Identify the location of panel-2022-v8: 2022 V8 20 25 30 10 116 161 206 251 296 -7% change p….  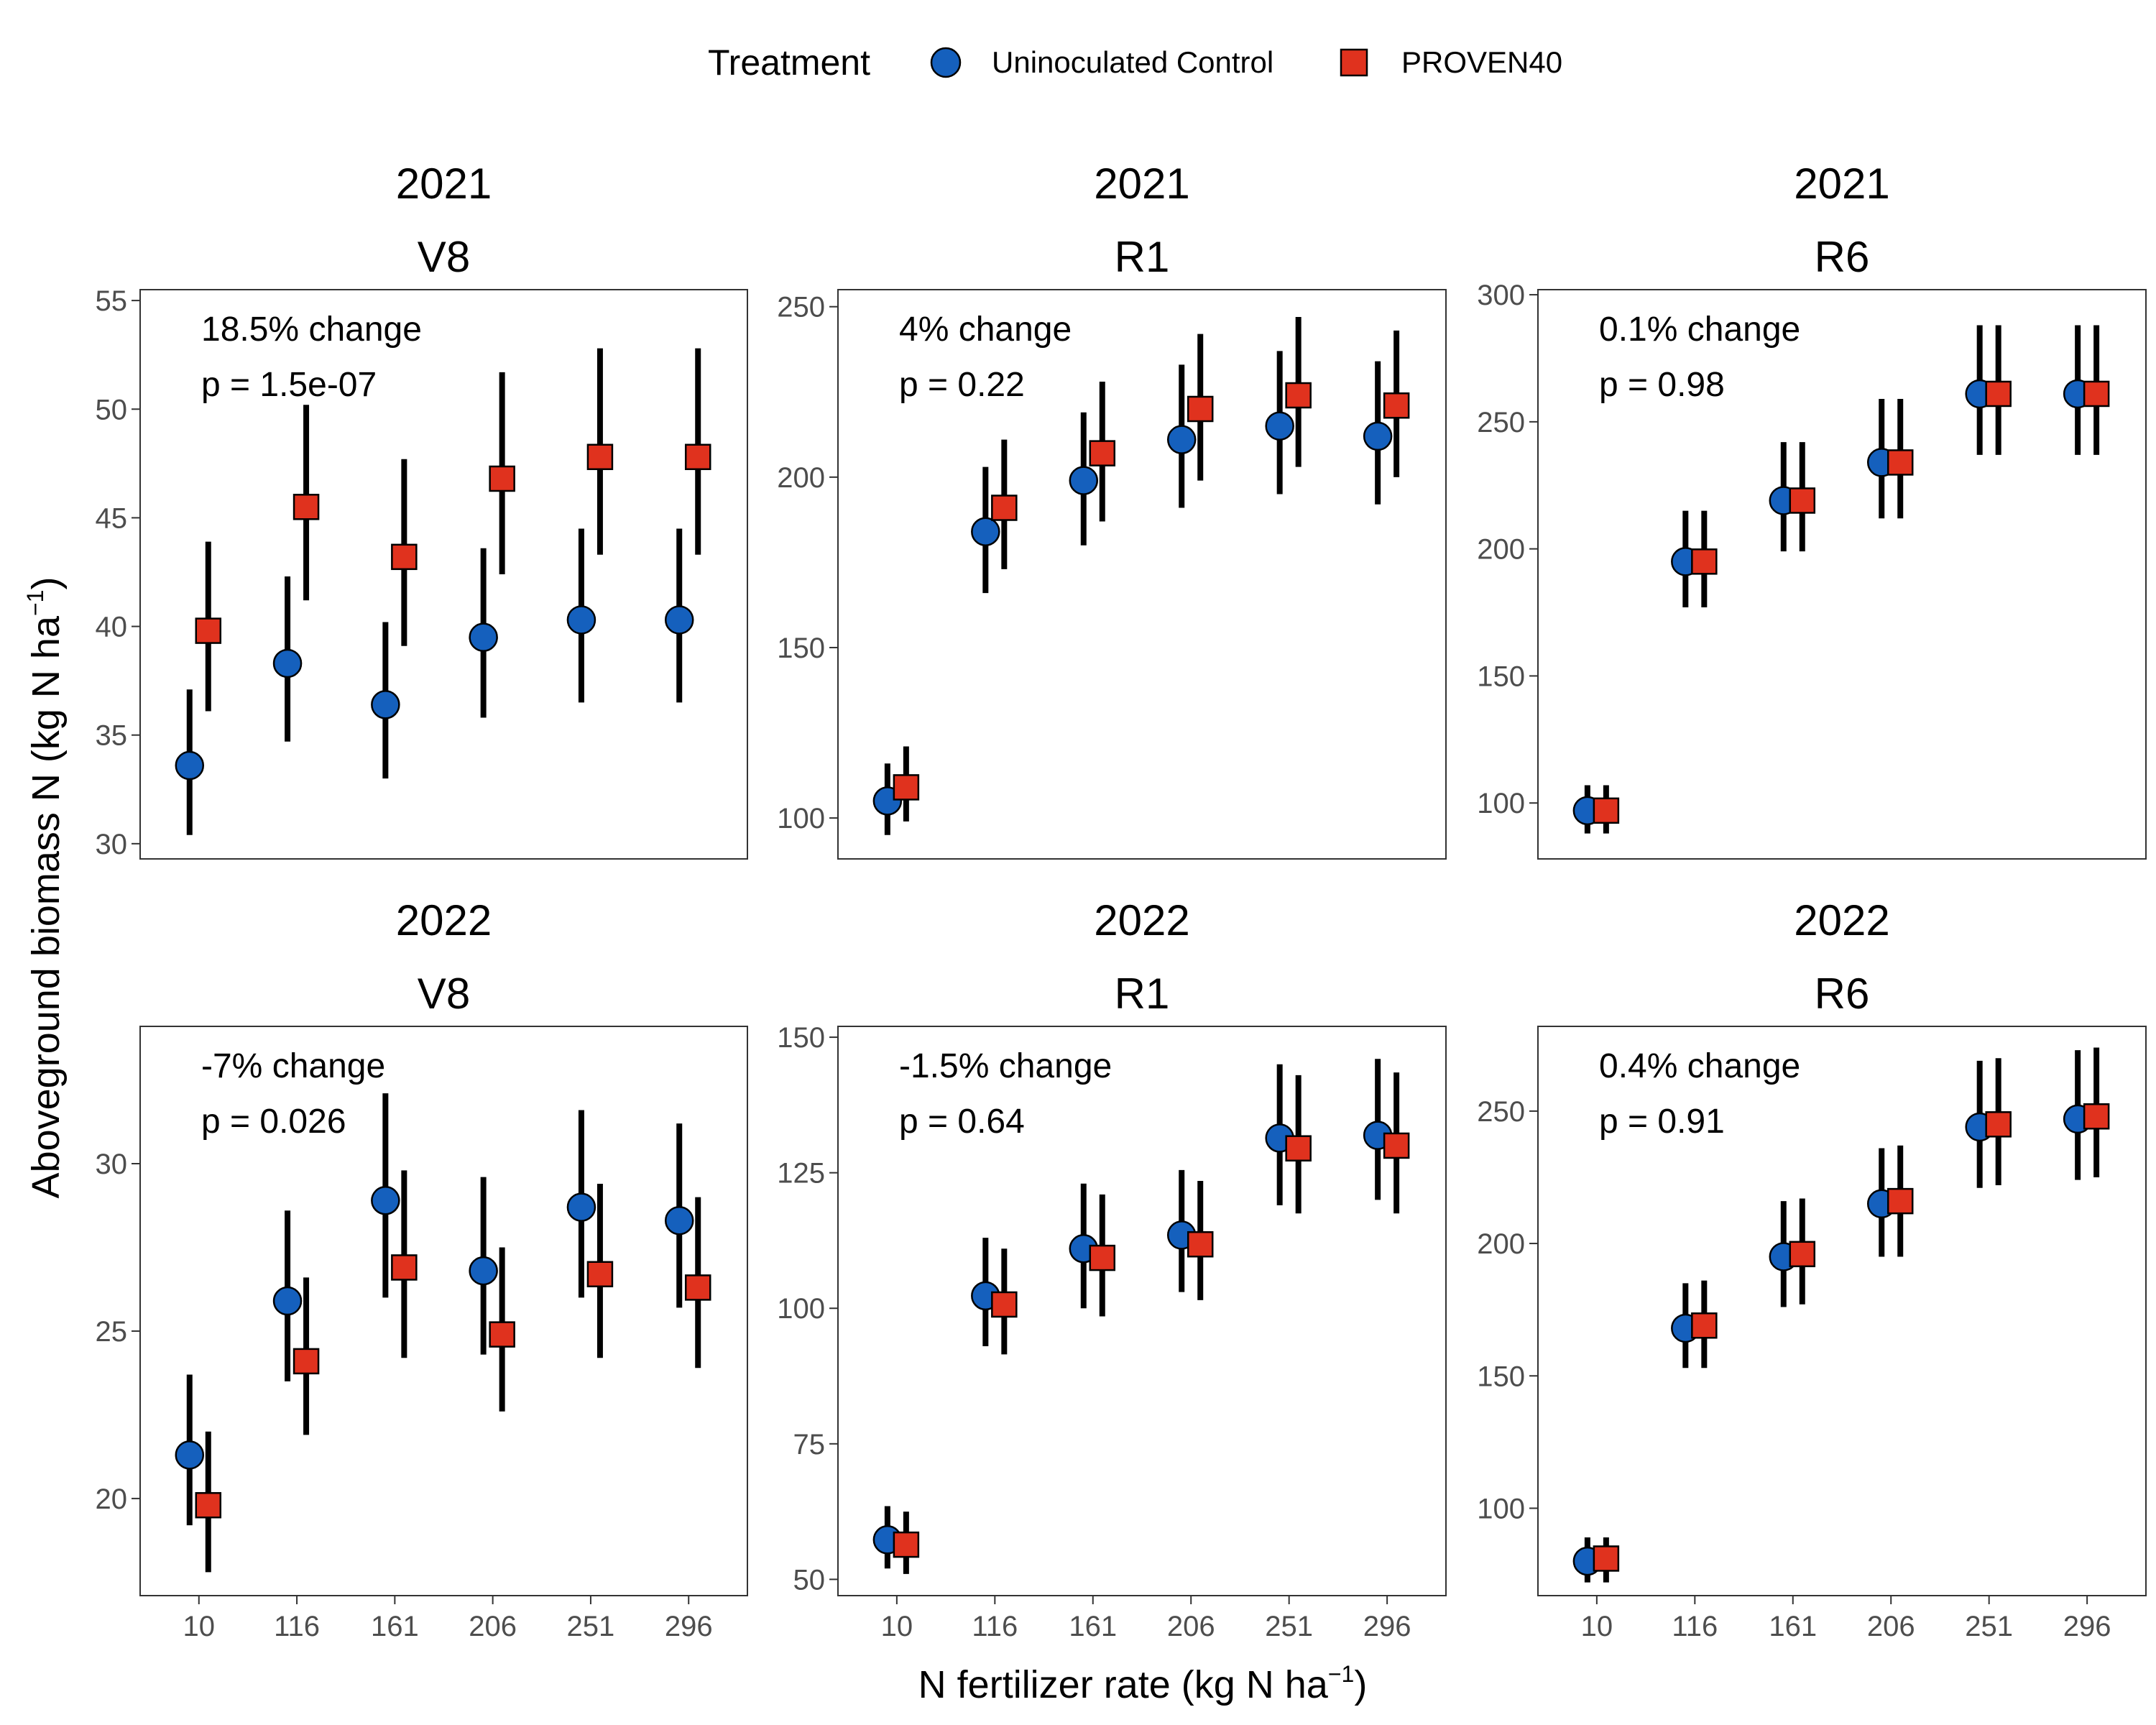
(422, 1269).